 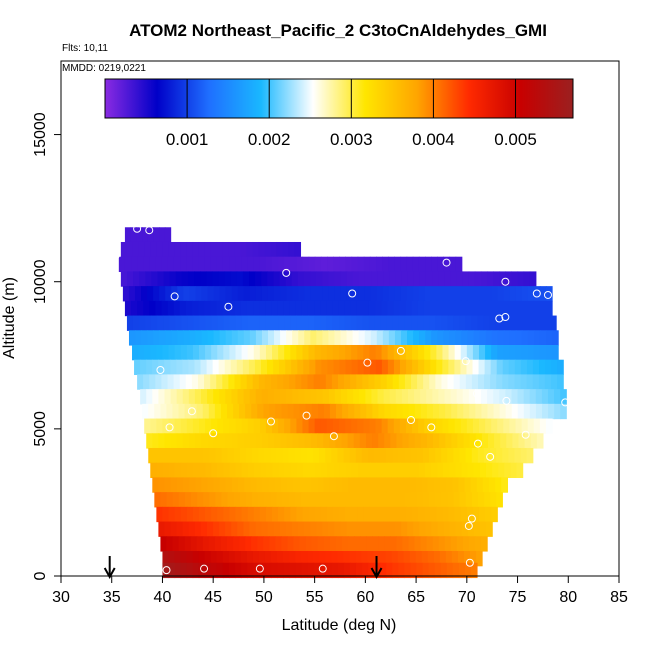 I want to click on colorbar: 0.001 0.002 0.003 0.004 0.005, so click(x=339, y=113).